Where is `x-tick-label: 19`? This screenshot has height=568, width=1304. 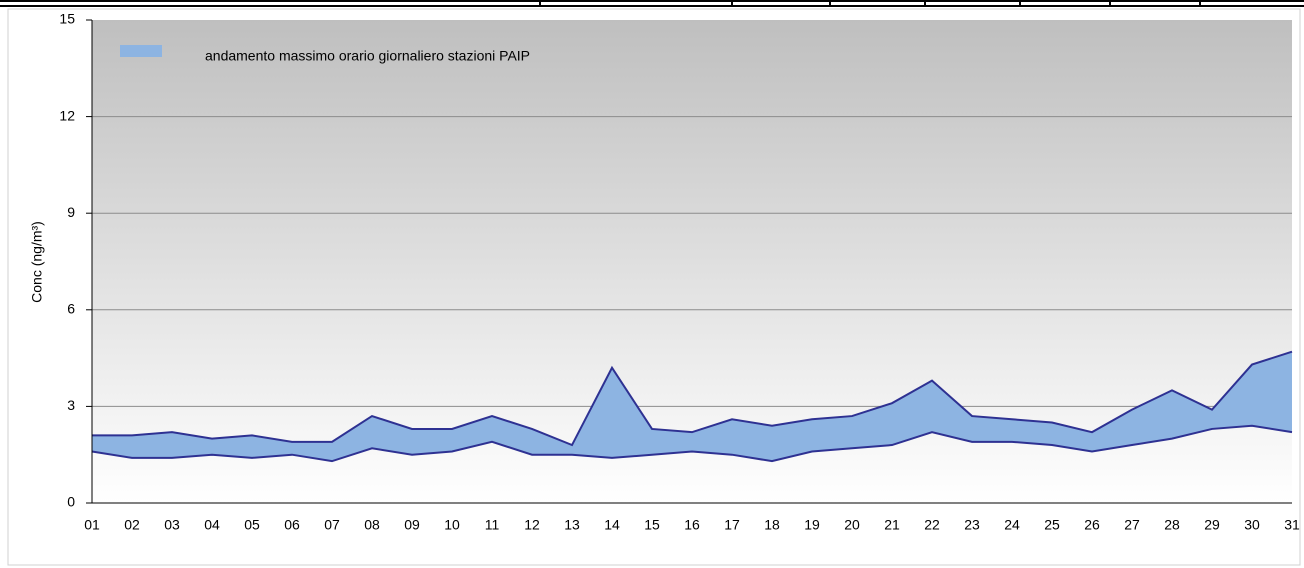
x-tick-label: 19 is located at coordinates (812, 525).